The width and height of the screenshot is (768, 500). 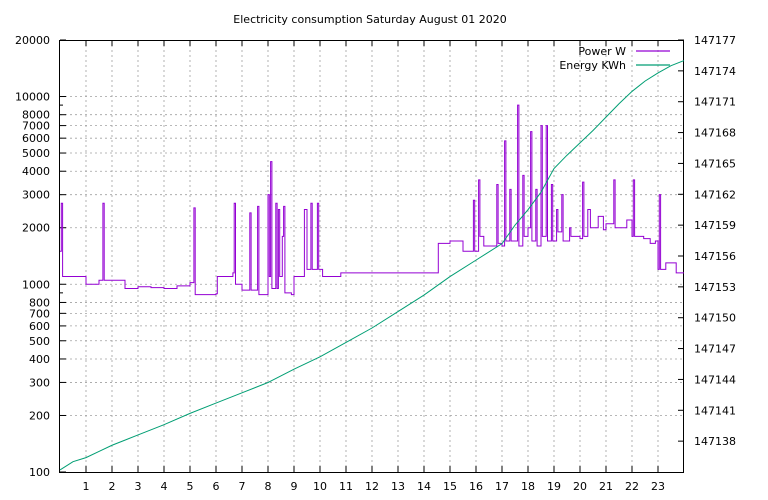 I want to click on y-left-tick-label: 700, so click(x=39, y=313).